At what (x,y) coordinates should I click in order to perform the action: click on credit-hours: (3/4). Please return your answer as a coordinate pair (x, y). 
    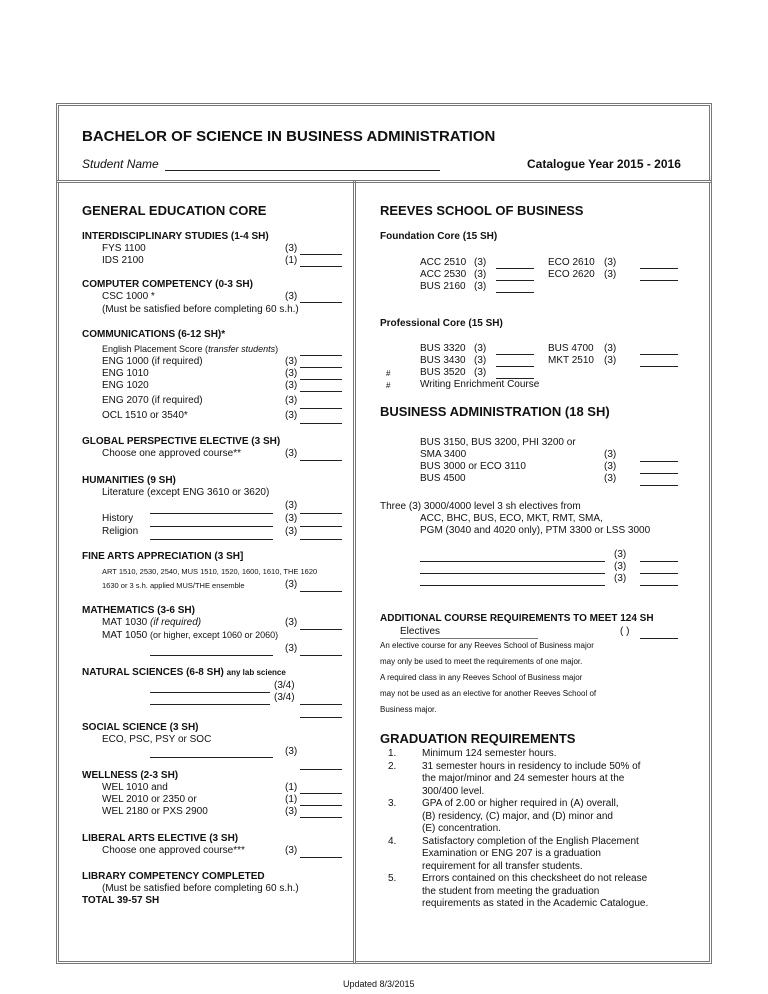
    Looking at the image, I should click on (284, 685).